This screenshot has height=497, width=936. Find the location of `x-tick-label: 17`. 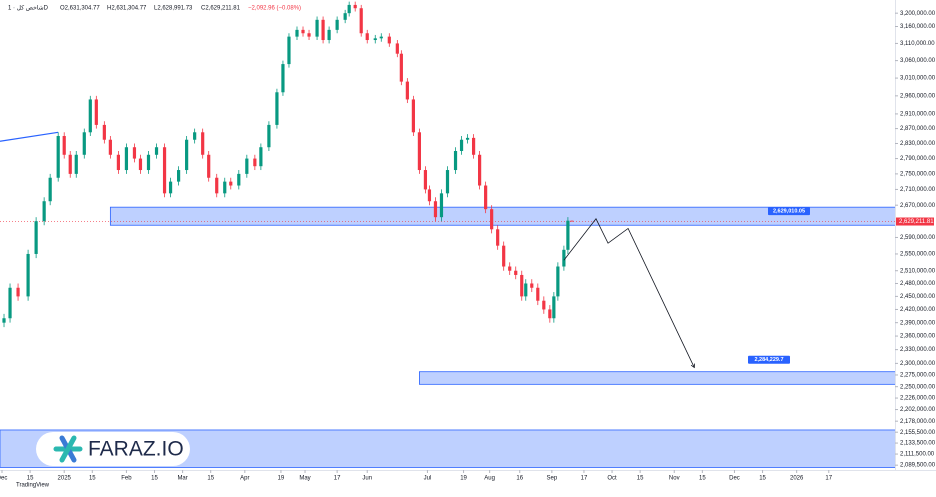

x-tick-label: 17 is located at coordinates (828, 479).